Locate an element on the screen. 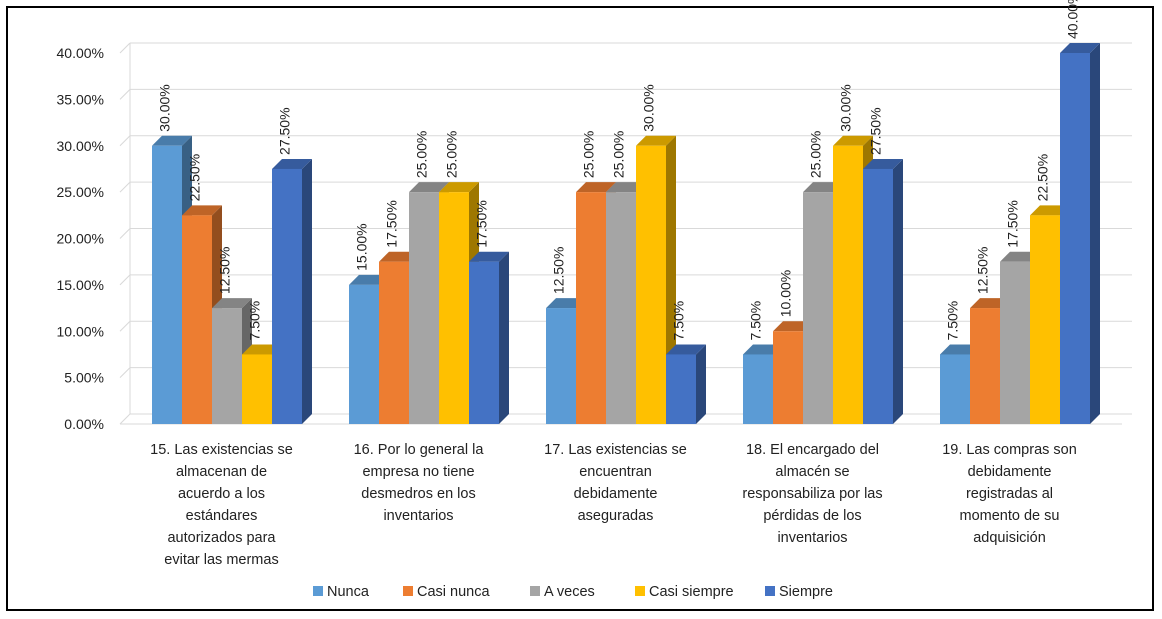  data-label: 15.00% is located at coordinates (362, 246).